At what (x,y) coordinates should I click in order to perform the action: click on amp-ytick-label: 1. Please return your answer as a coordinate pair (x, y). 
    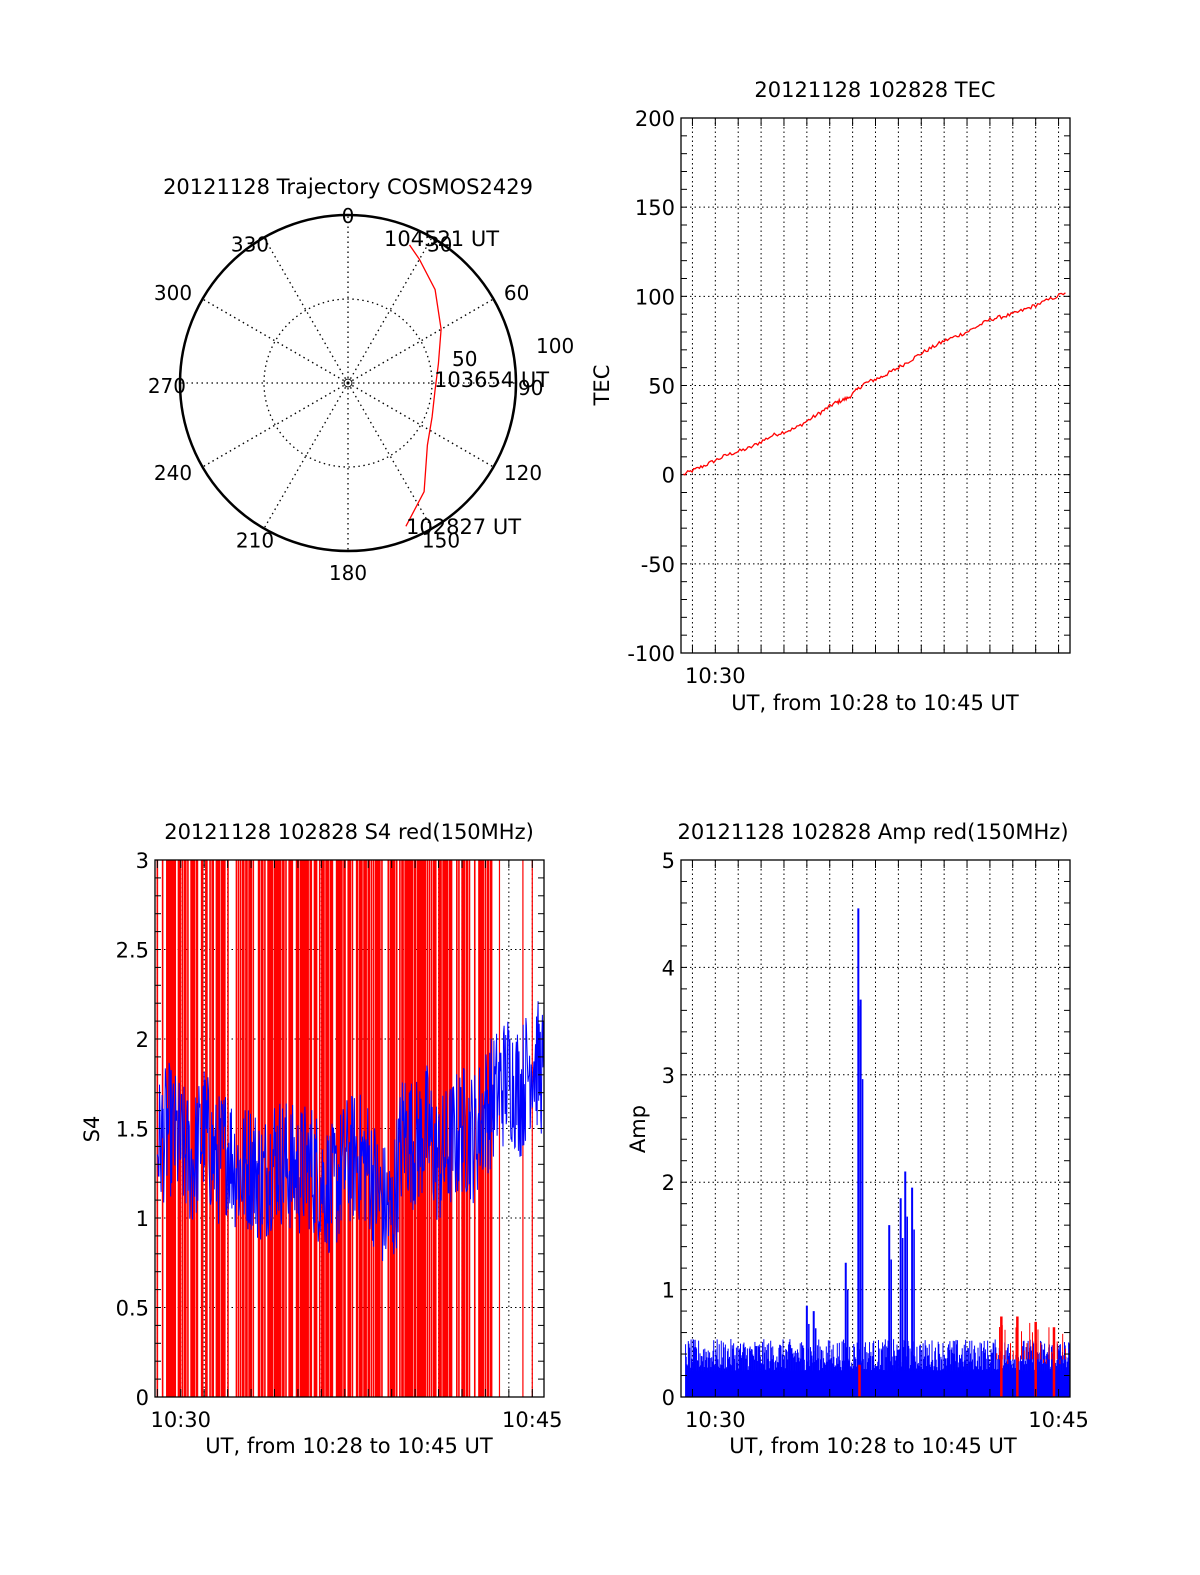
    Looking at the image, I should click on (668, 1291).